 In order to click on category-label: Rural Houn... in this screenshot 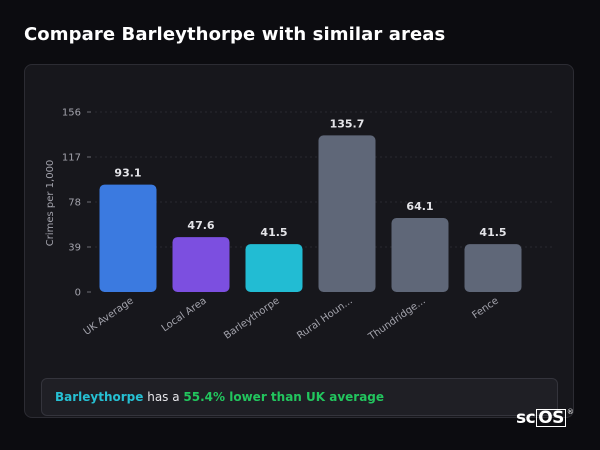, I will do `click(324, 318)`.